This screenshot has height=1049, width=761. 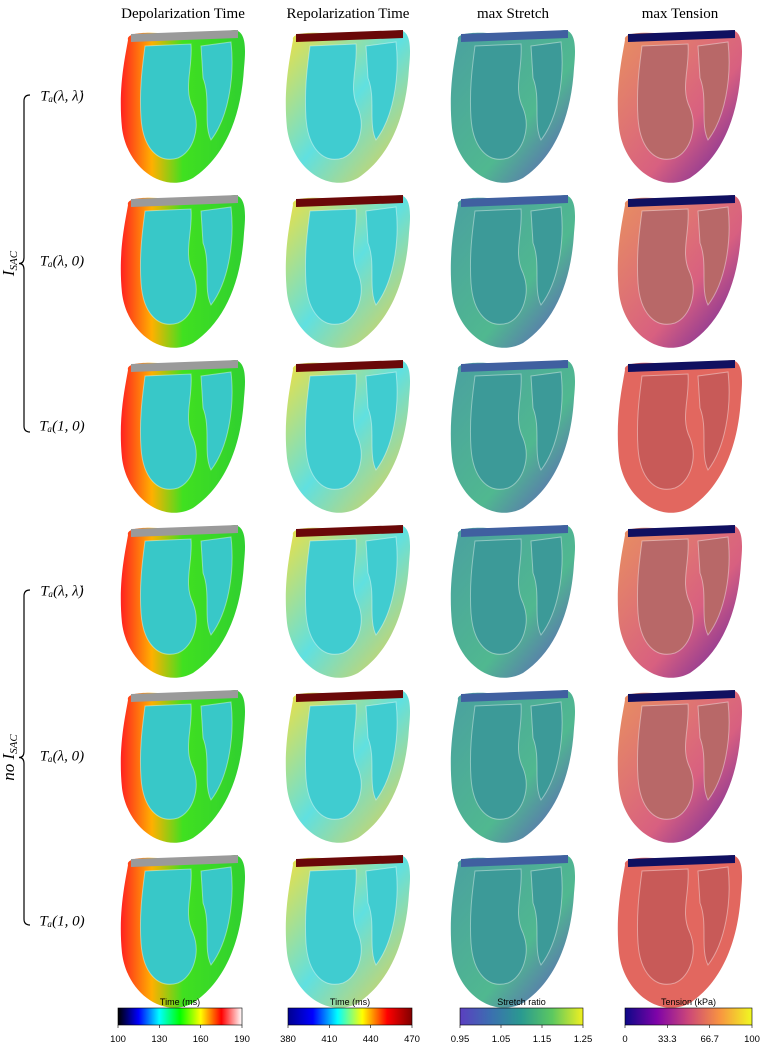 I want to click on colorbar-tick-label: 0.95, so click(x=460, y=1039).